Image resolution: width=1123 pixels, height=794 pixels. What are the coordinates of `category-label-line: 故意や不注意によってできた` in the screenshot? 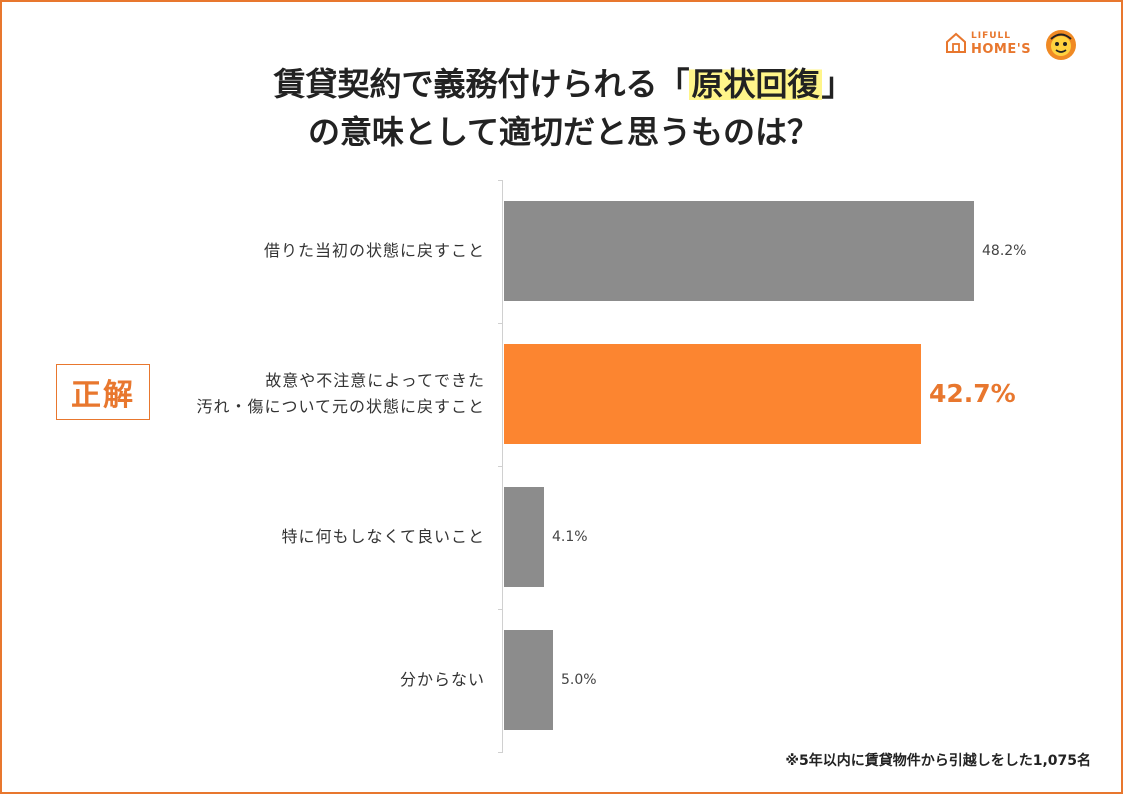 It's located at (375, 380).